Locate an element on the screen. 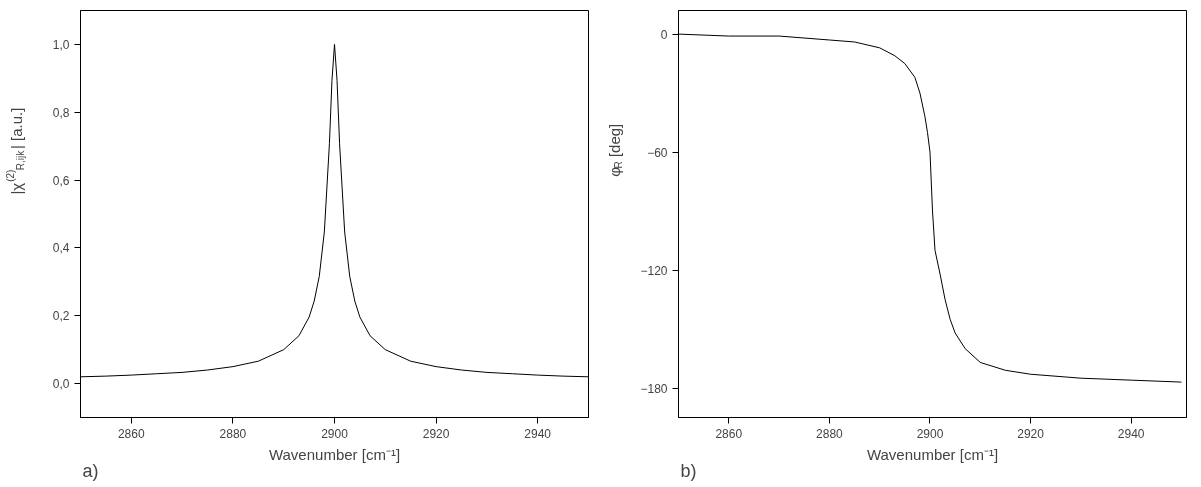  y-tick-label: 1,0 is located at coordinates (61, 44).